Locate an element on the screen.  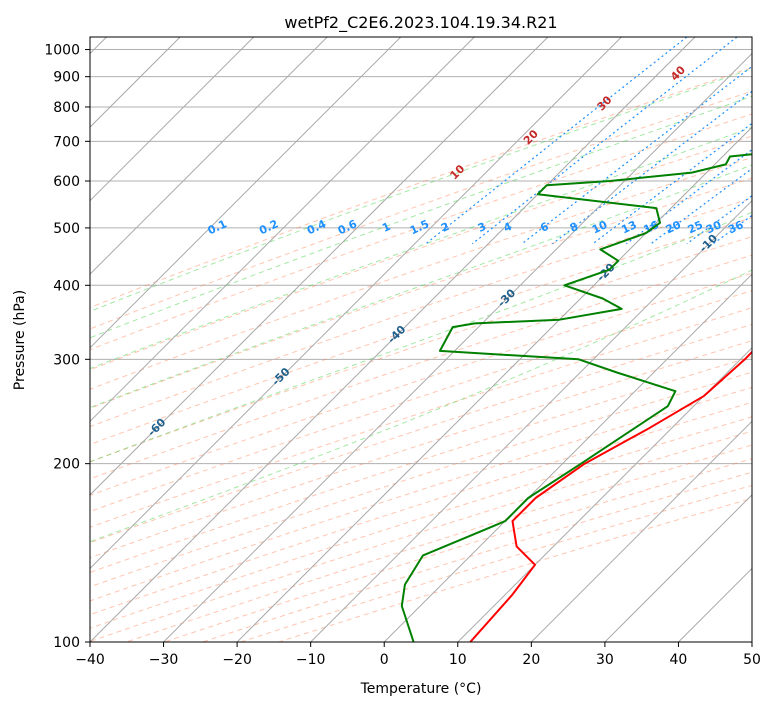
mixing-ratio-label: 1 is located at coordinates (386, 227).